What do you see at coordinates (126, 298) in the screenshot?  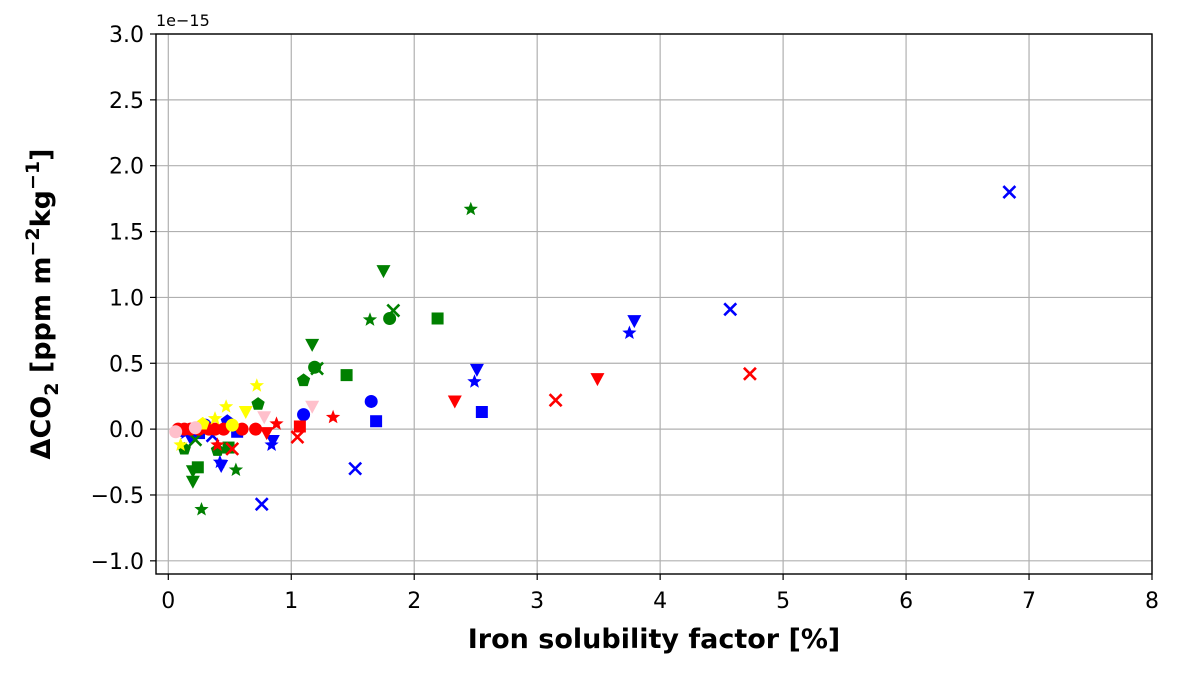 I see `y-tick-label: 1.0` at bounding box center [126, 298].